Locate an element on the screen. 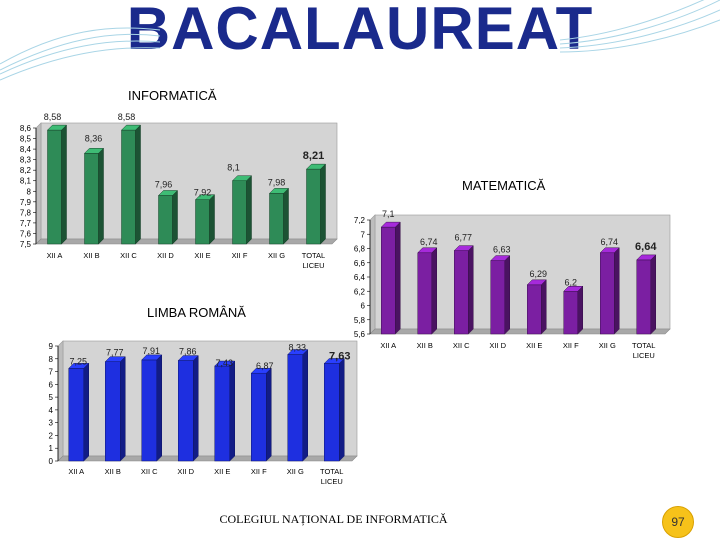 Image resolution: width=720 pixels, height=540 pixels. y-tick-label: 8,3 is located at coordinates (26, 160).